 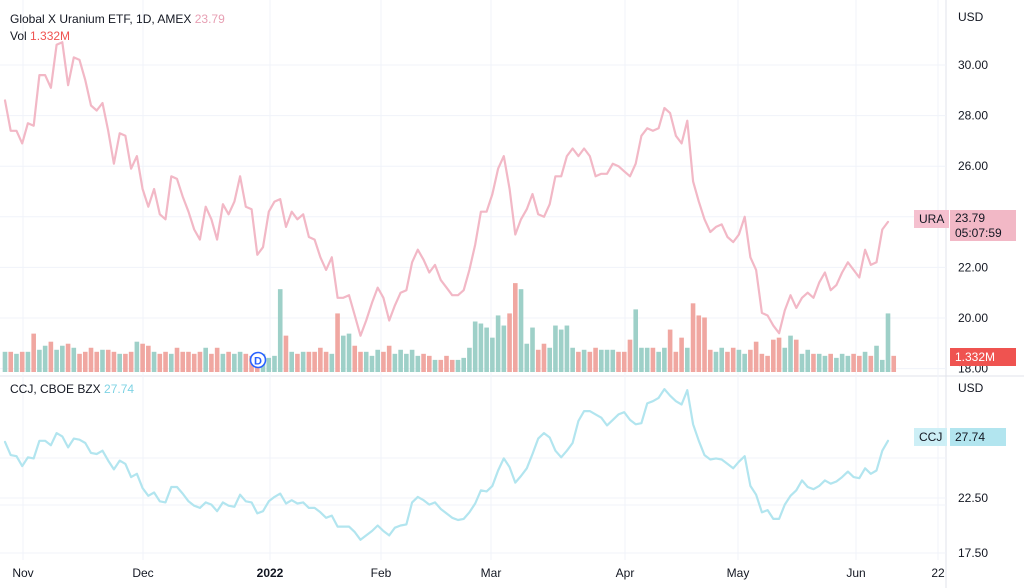 I want to click on top-legend: Global X Uranium ETF, 1D, AMEX 23.79, so click(x=117, y=19).